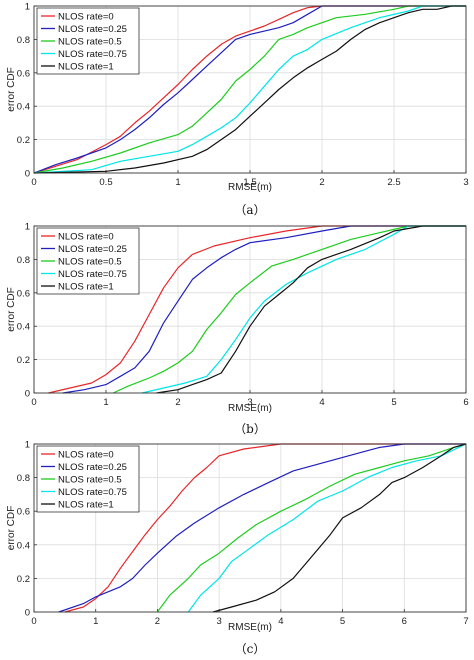  Describe the element at coordinates (250, 429) in the screenshot. I see `panel-caption: （b）` at that location.